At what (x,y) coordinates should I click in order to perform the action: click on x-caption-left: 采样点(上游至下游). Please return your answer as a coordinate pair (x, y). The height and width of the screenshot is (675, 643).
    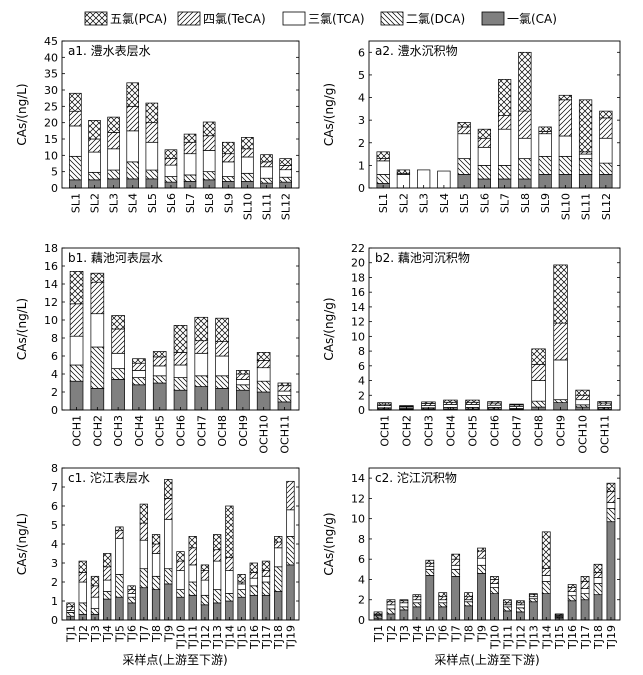
    Looking at the image, I should click on (174, 659).